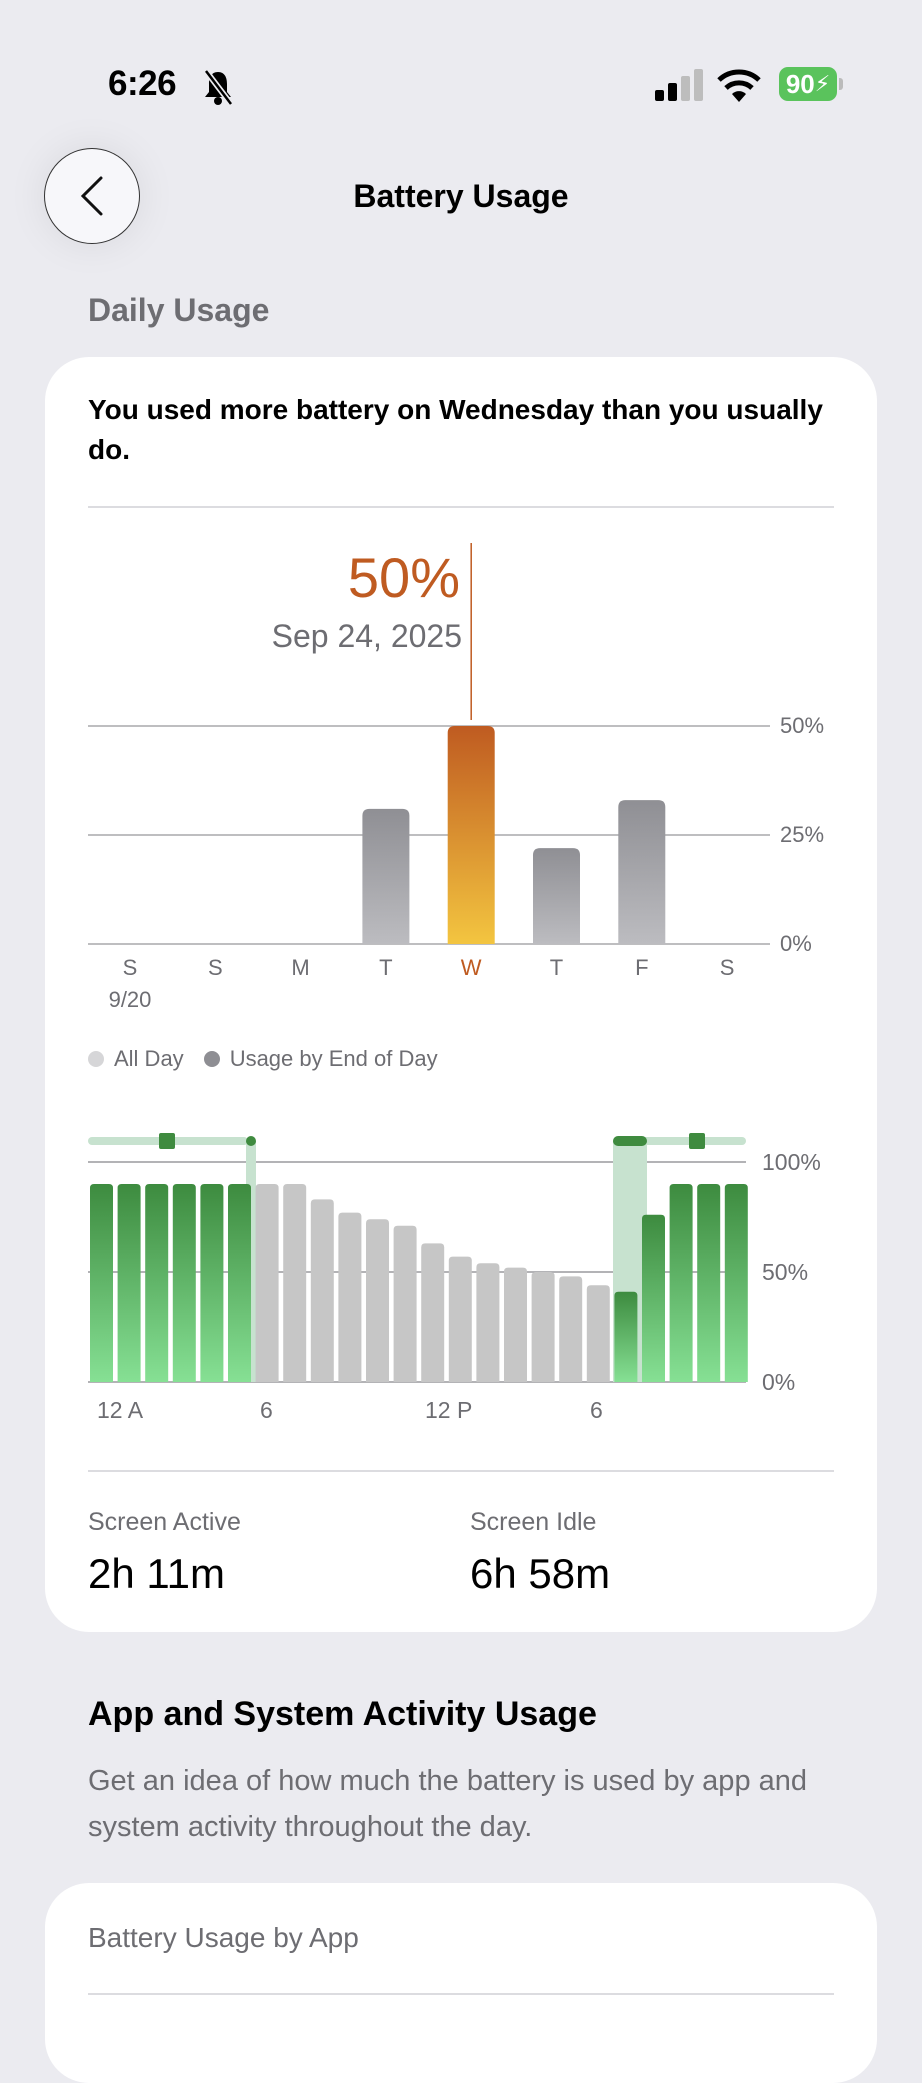 Image resolution: width=922 pixels, height=2083 pixels. What do you see at coordinates (461, 196) in the screenshot?
I see `page-title: Battery Usage` at bounding box center [461, 196].